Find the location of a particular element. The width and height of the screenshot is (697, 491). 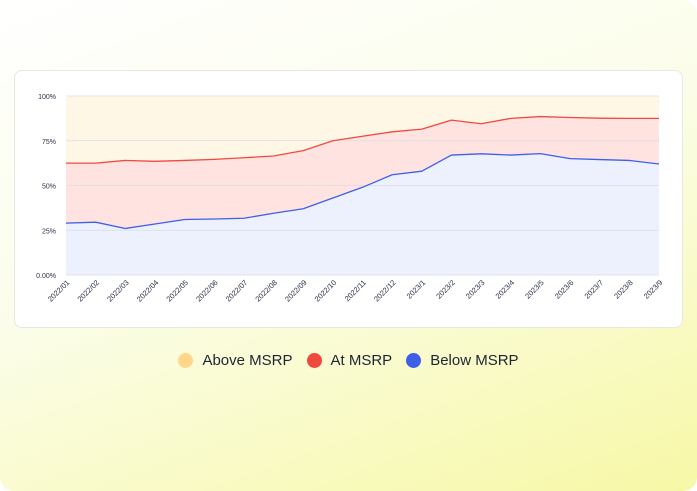

x-tick-label: 2022/12 is located at coordinates (385, 291).